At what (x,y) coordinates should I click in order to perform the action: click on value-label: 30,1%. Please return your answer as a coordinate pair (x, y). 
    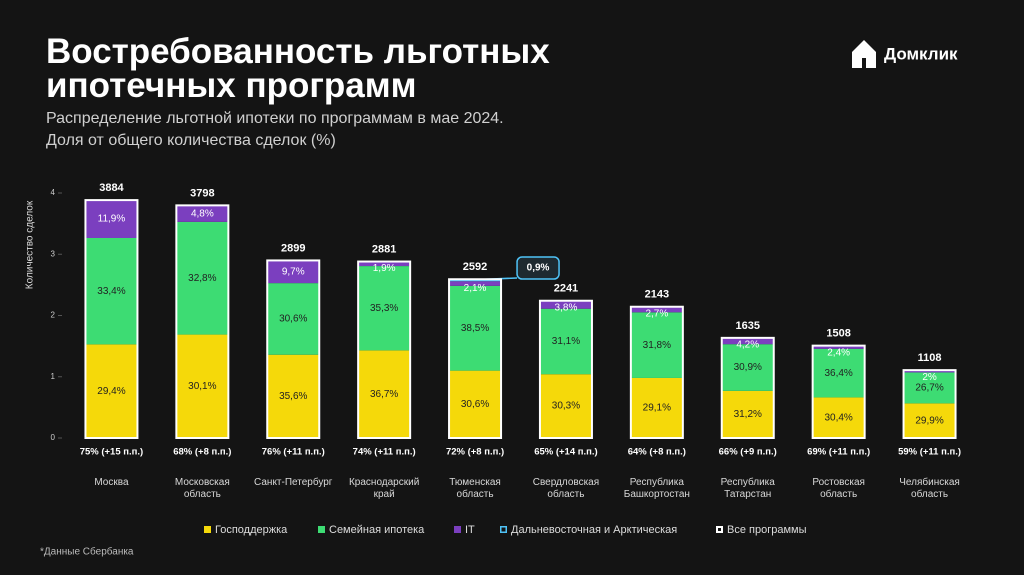
    Looking at the image, I should click on (202, 386).